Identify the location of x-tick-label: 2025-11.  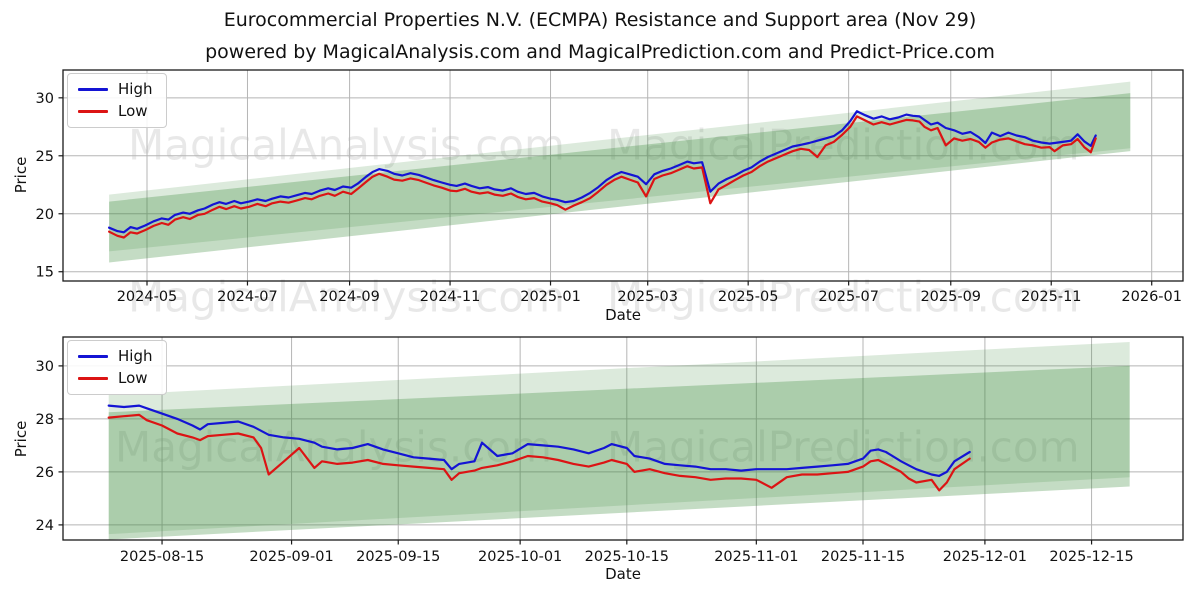
(1051, 297).